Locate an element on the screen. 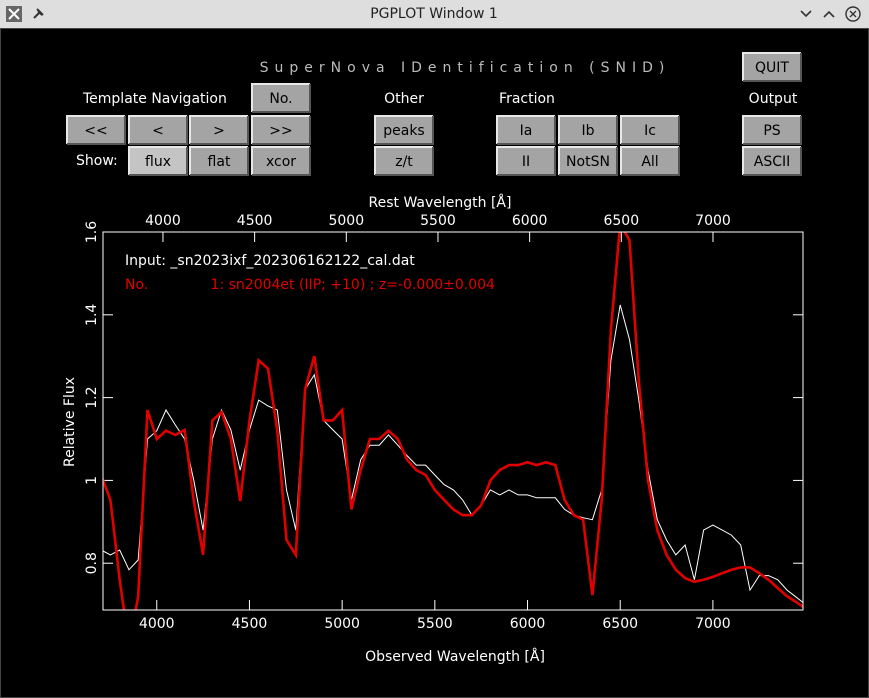 This screenshot has height=698, width=869. button-label: Ic is located at coordinates (650, 131).